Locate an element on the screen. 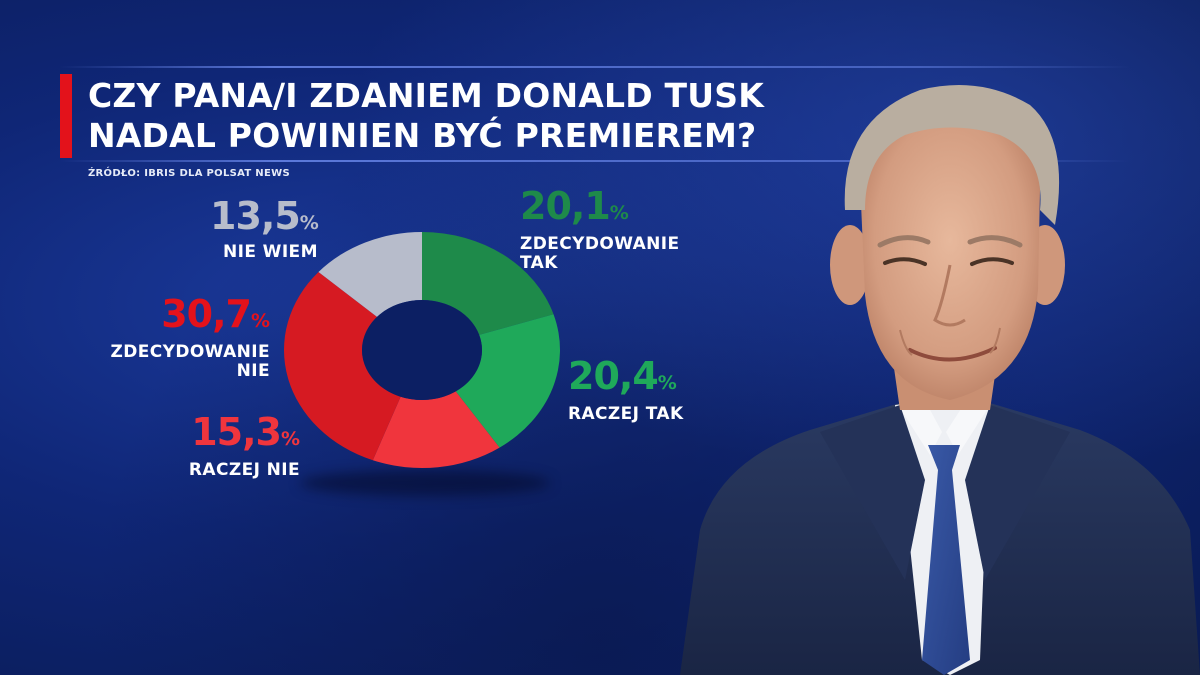 The image size is (1200, 675). desc-nie-wiem: NIE WIEM is located at coordinates (270, 252).